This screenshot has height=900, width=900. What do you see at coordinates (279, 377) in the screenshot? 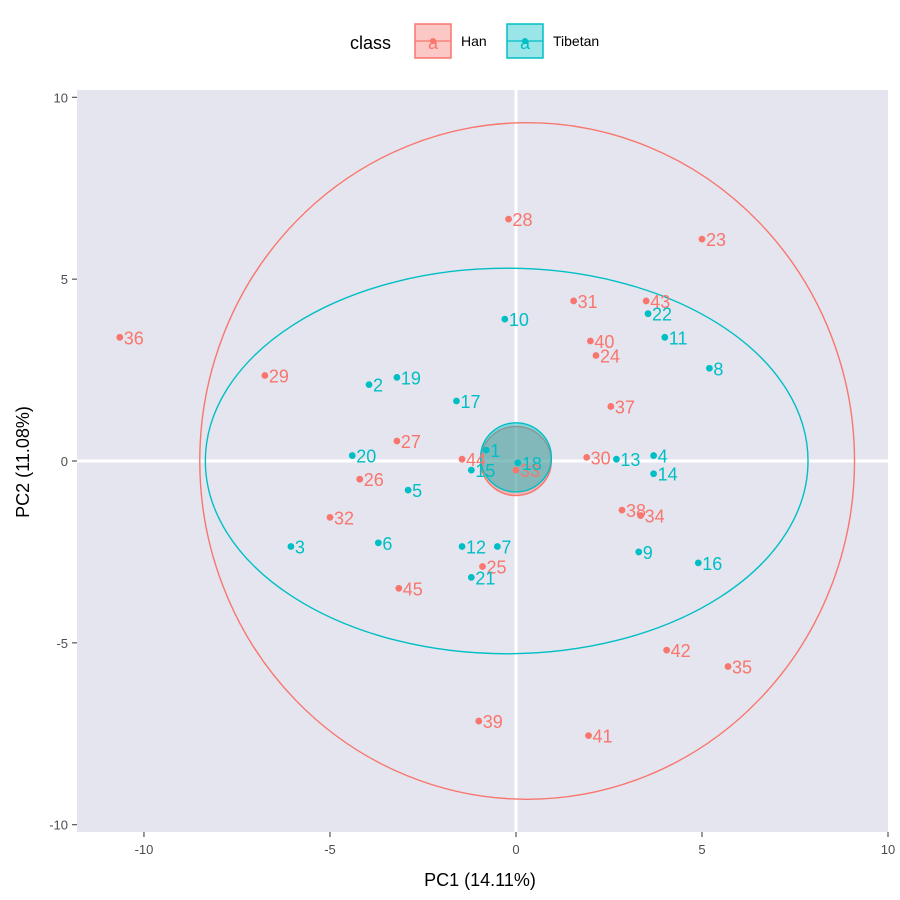
I see `point-label: 29` at bounding box center [279, 377].